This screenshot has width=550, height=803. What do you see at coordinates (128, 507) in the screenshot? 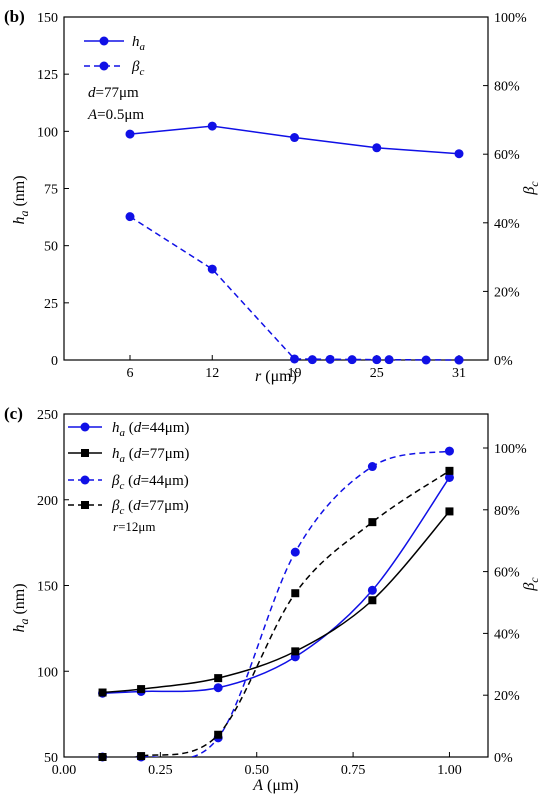
I see `legend-item-c-beta77: βc (d=77μm)` at bounding box center [128, 507].